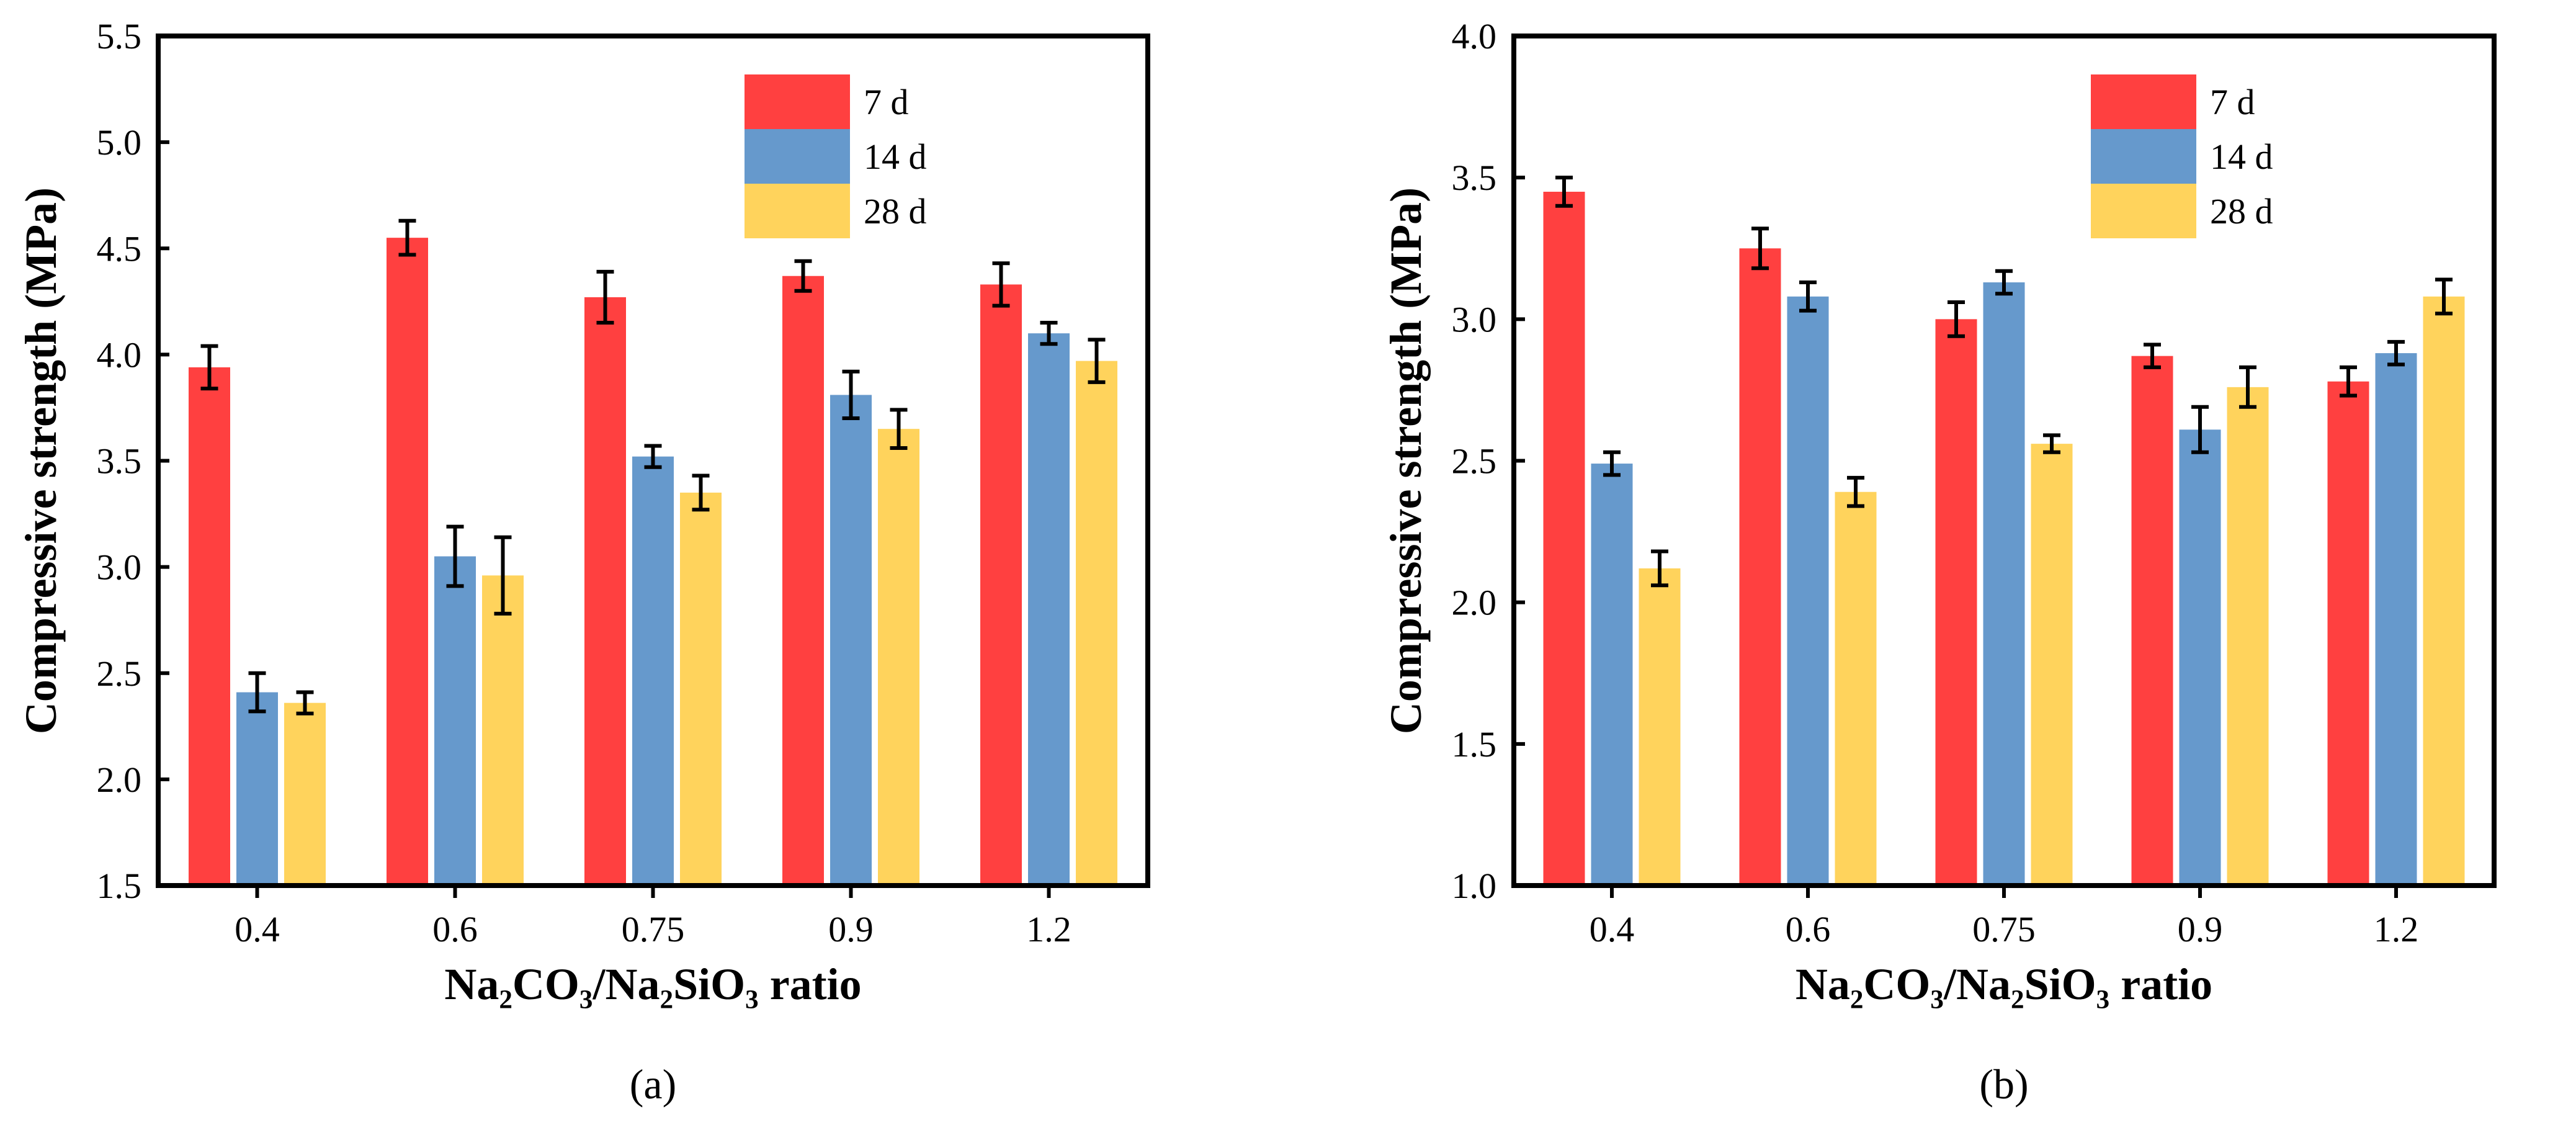 This screenshot has width=2576, height=1135. What do you see at coordinates (119, 780) in the screenshot?
I see `chart-1-y-tick-label: 2.0` at bounding box center [119, 780].